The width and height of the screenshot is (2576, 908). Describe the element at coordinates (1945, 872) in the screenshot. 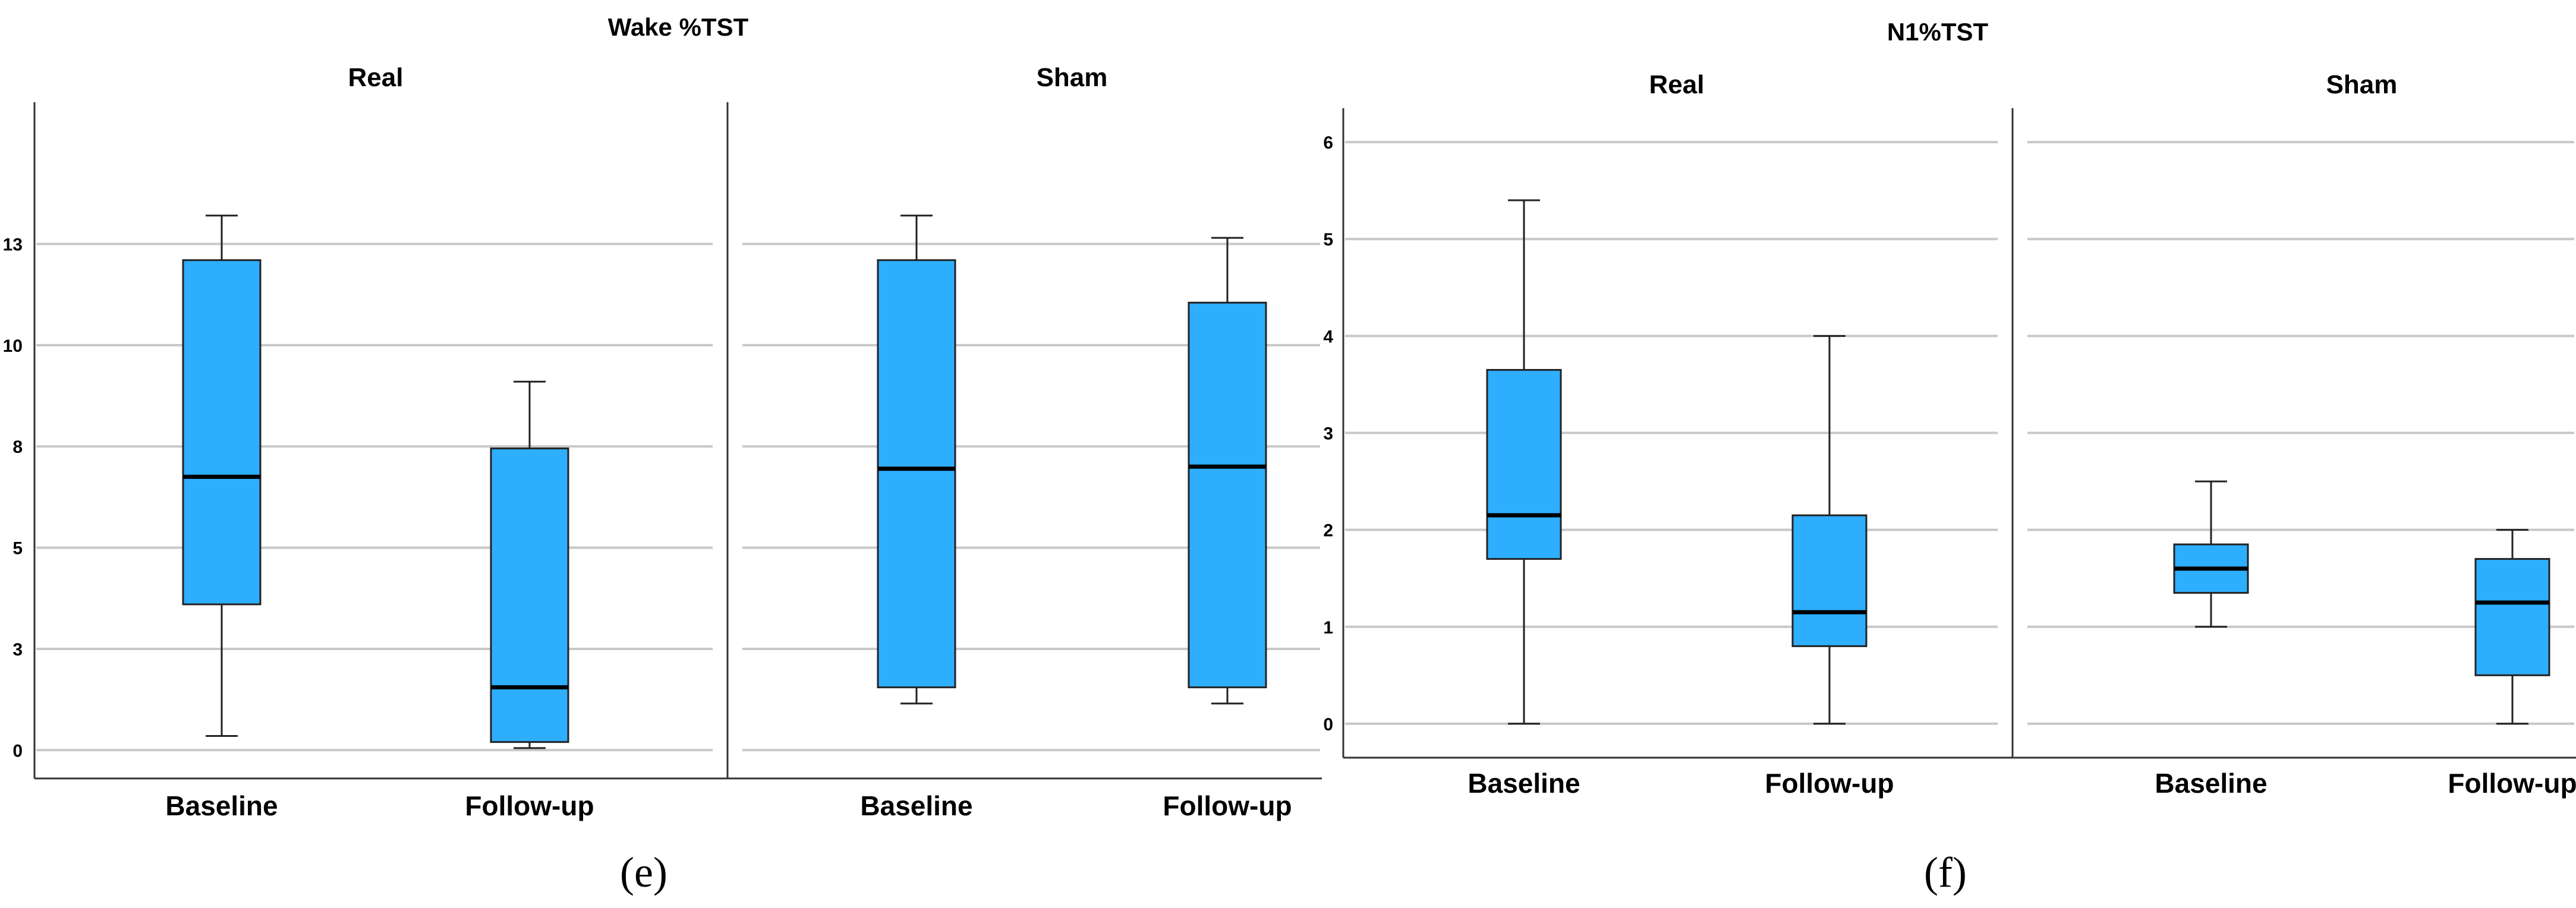

I see `figure-caption: (f)` at that location.